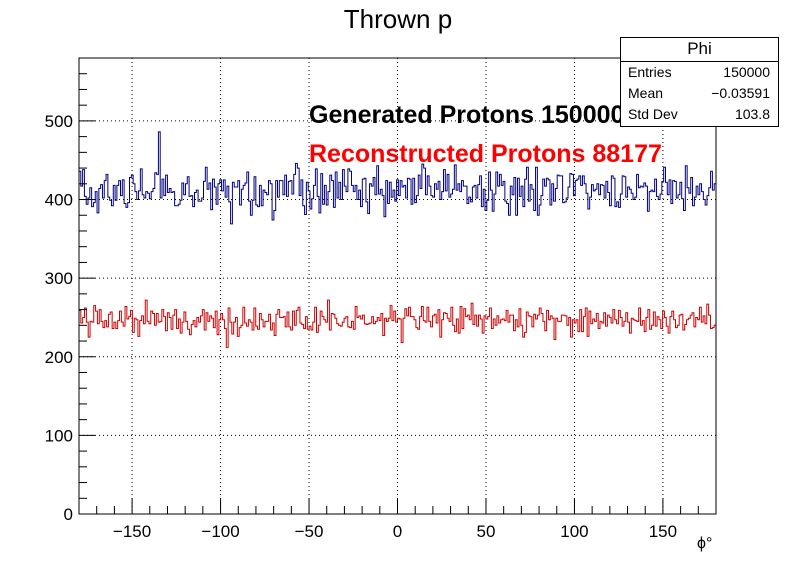 This screenshot has height=572, width=796. I want to click on y-tick-label: 100, so click(59, 435).